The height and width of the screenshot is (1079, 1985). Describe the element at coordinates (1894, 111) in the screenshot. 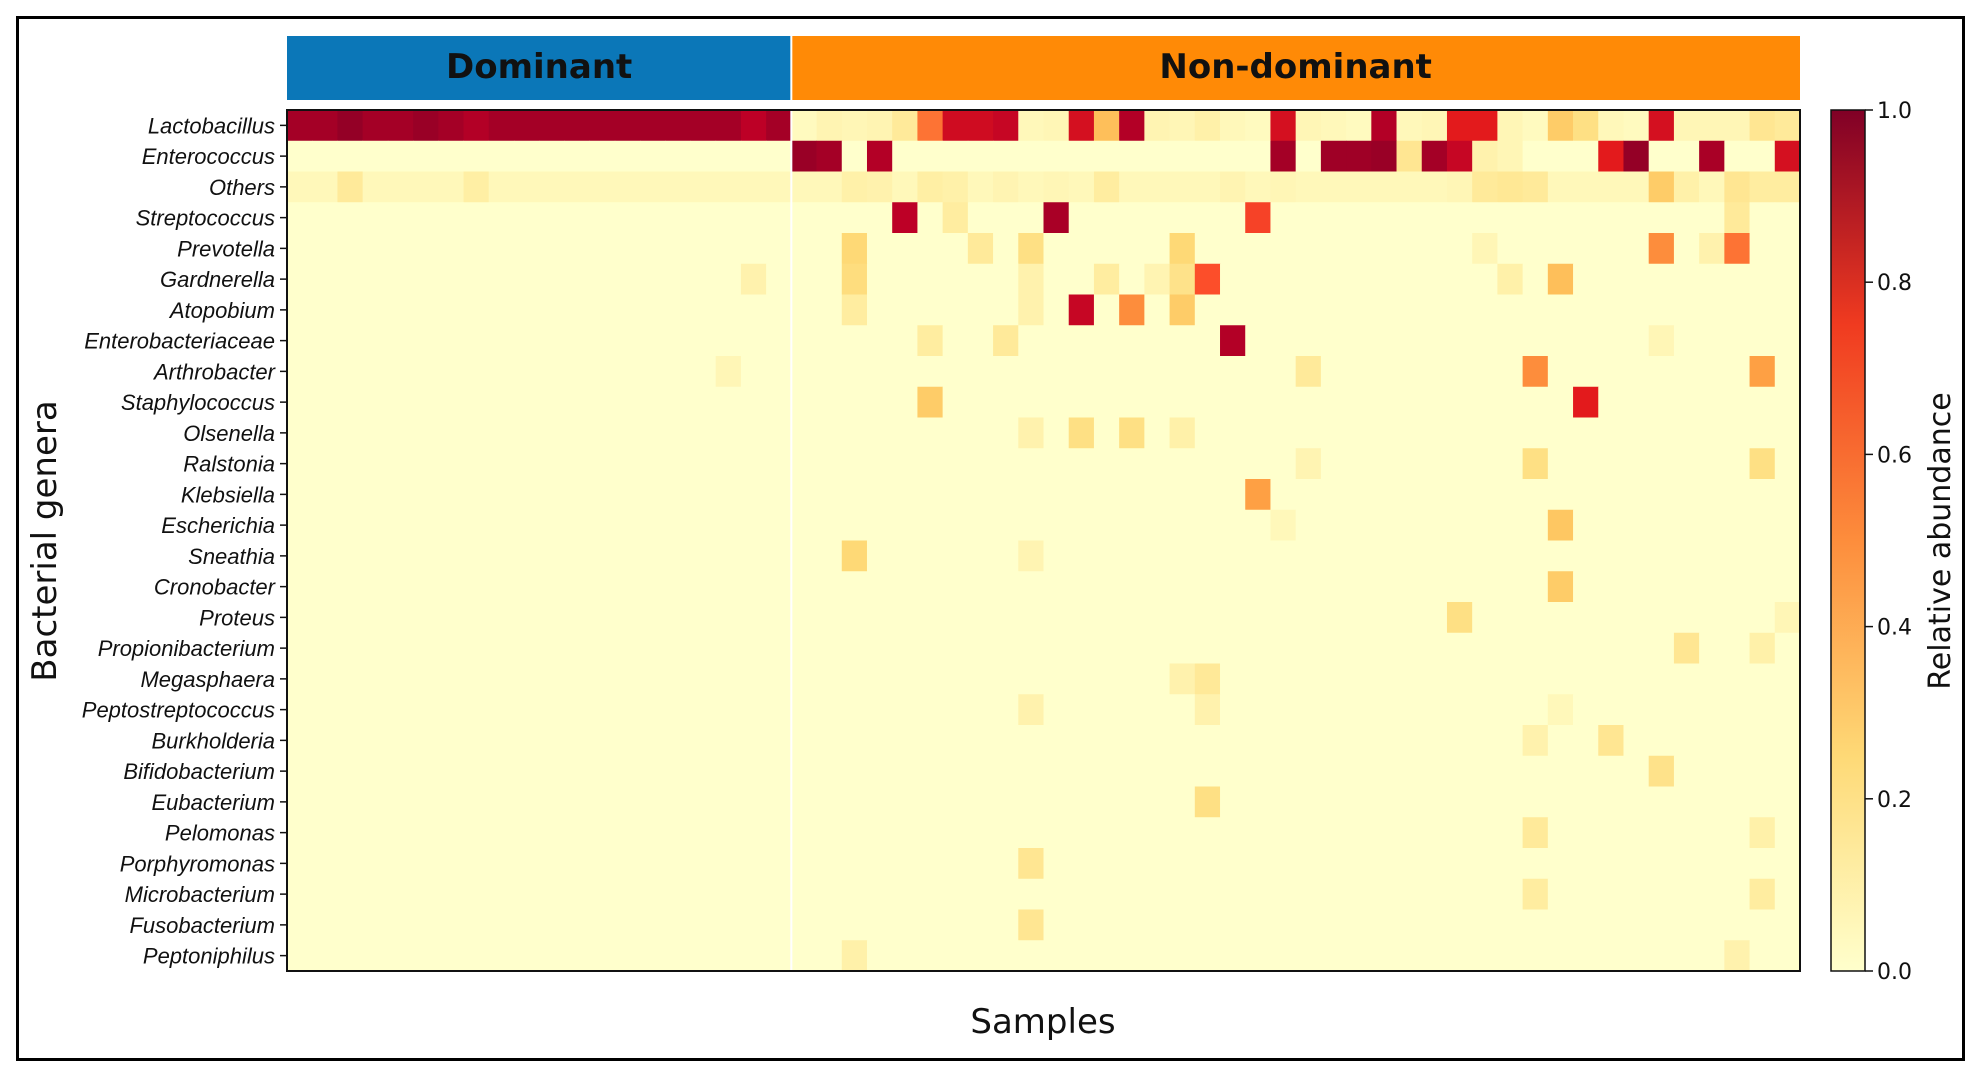

I see `colorbar-tick-label: 1.0` at that location.